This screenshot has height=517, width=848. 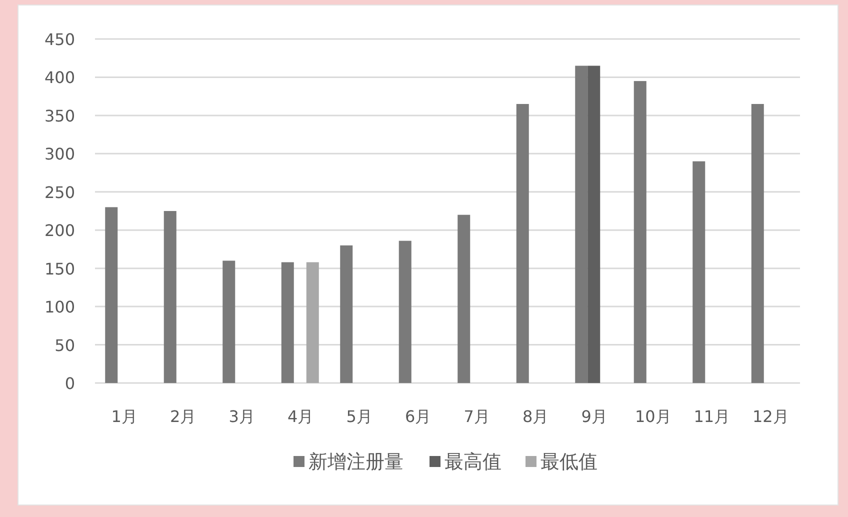 What do you see at coordinates (301, 416) in the screenshot?
I see `x-tick-label: 4月` at bounding box center [301, 416].